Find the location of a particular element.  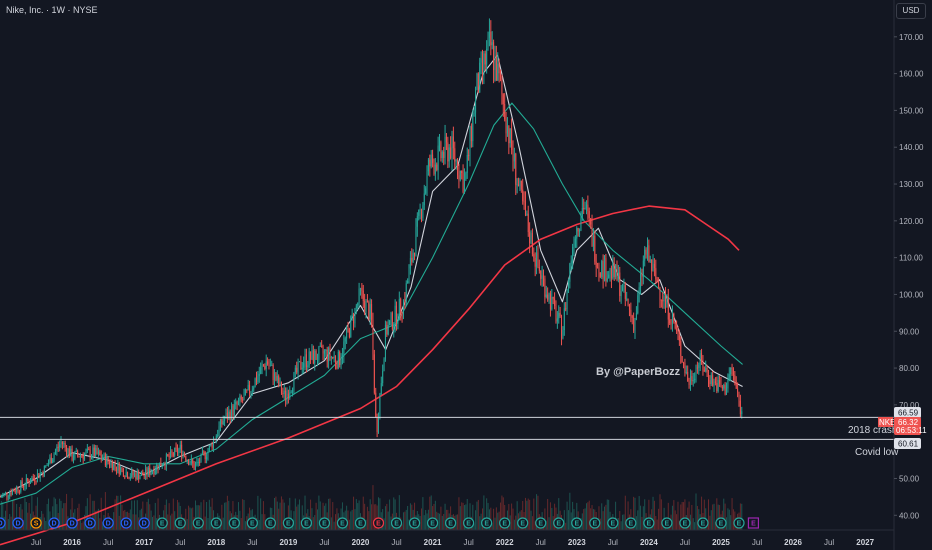

currency-selector: USD is located at coordinates (911, 11).